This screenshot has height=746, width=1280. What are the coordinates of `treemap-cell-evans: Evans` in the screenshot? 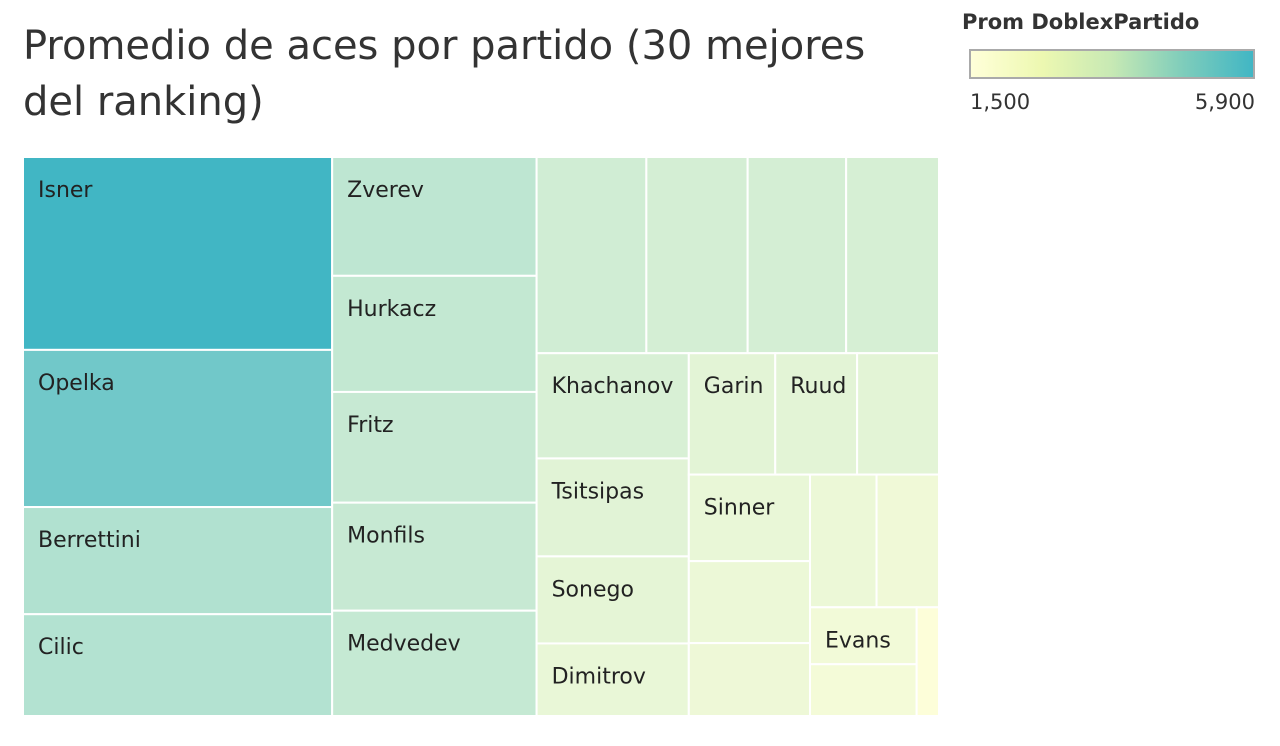 It's located at (863, 636).